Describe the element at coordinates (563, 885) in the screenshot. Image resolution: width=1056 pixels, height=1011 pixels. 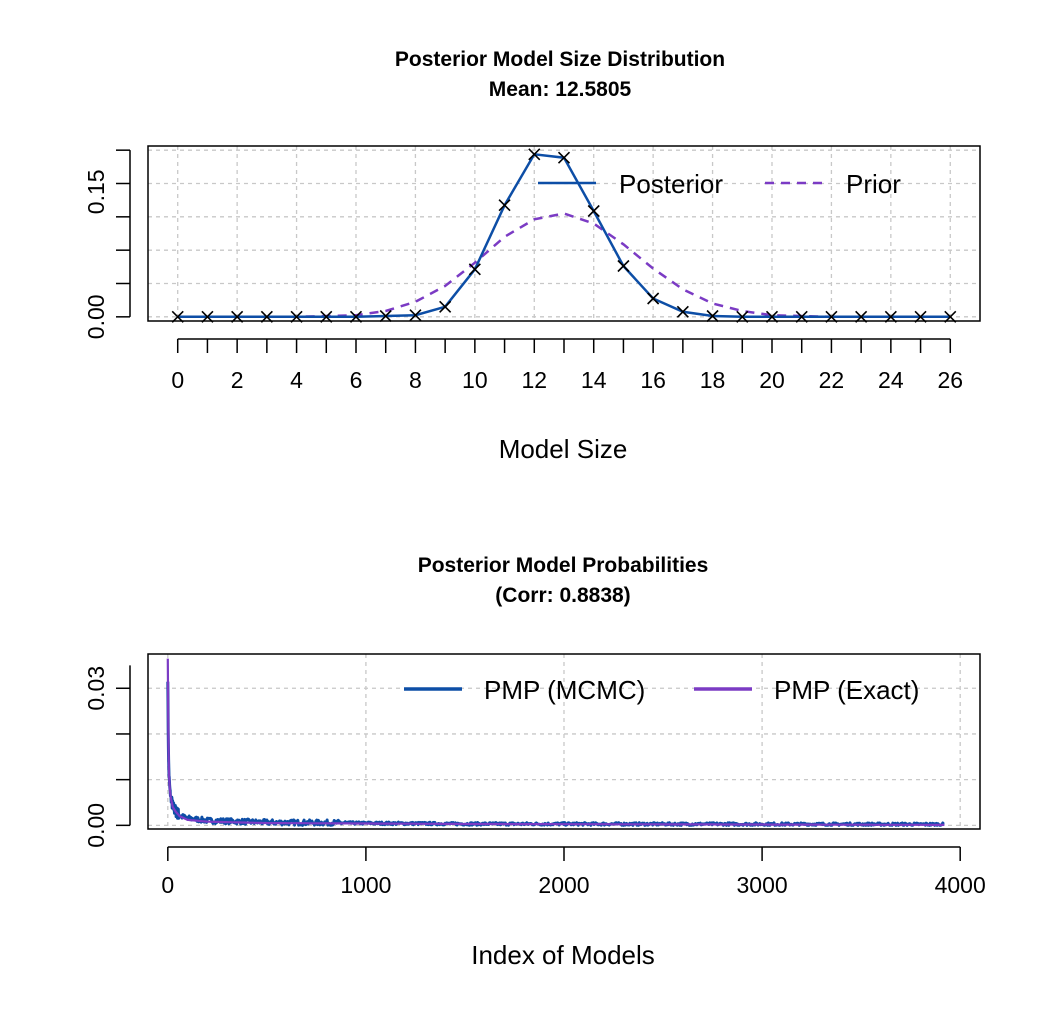
I see `chart2-x-tick-label: 2000` at that location.